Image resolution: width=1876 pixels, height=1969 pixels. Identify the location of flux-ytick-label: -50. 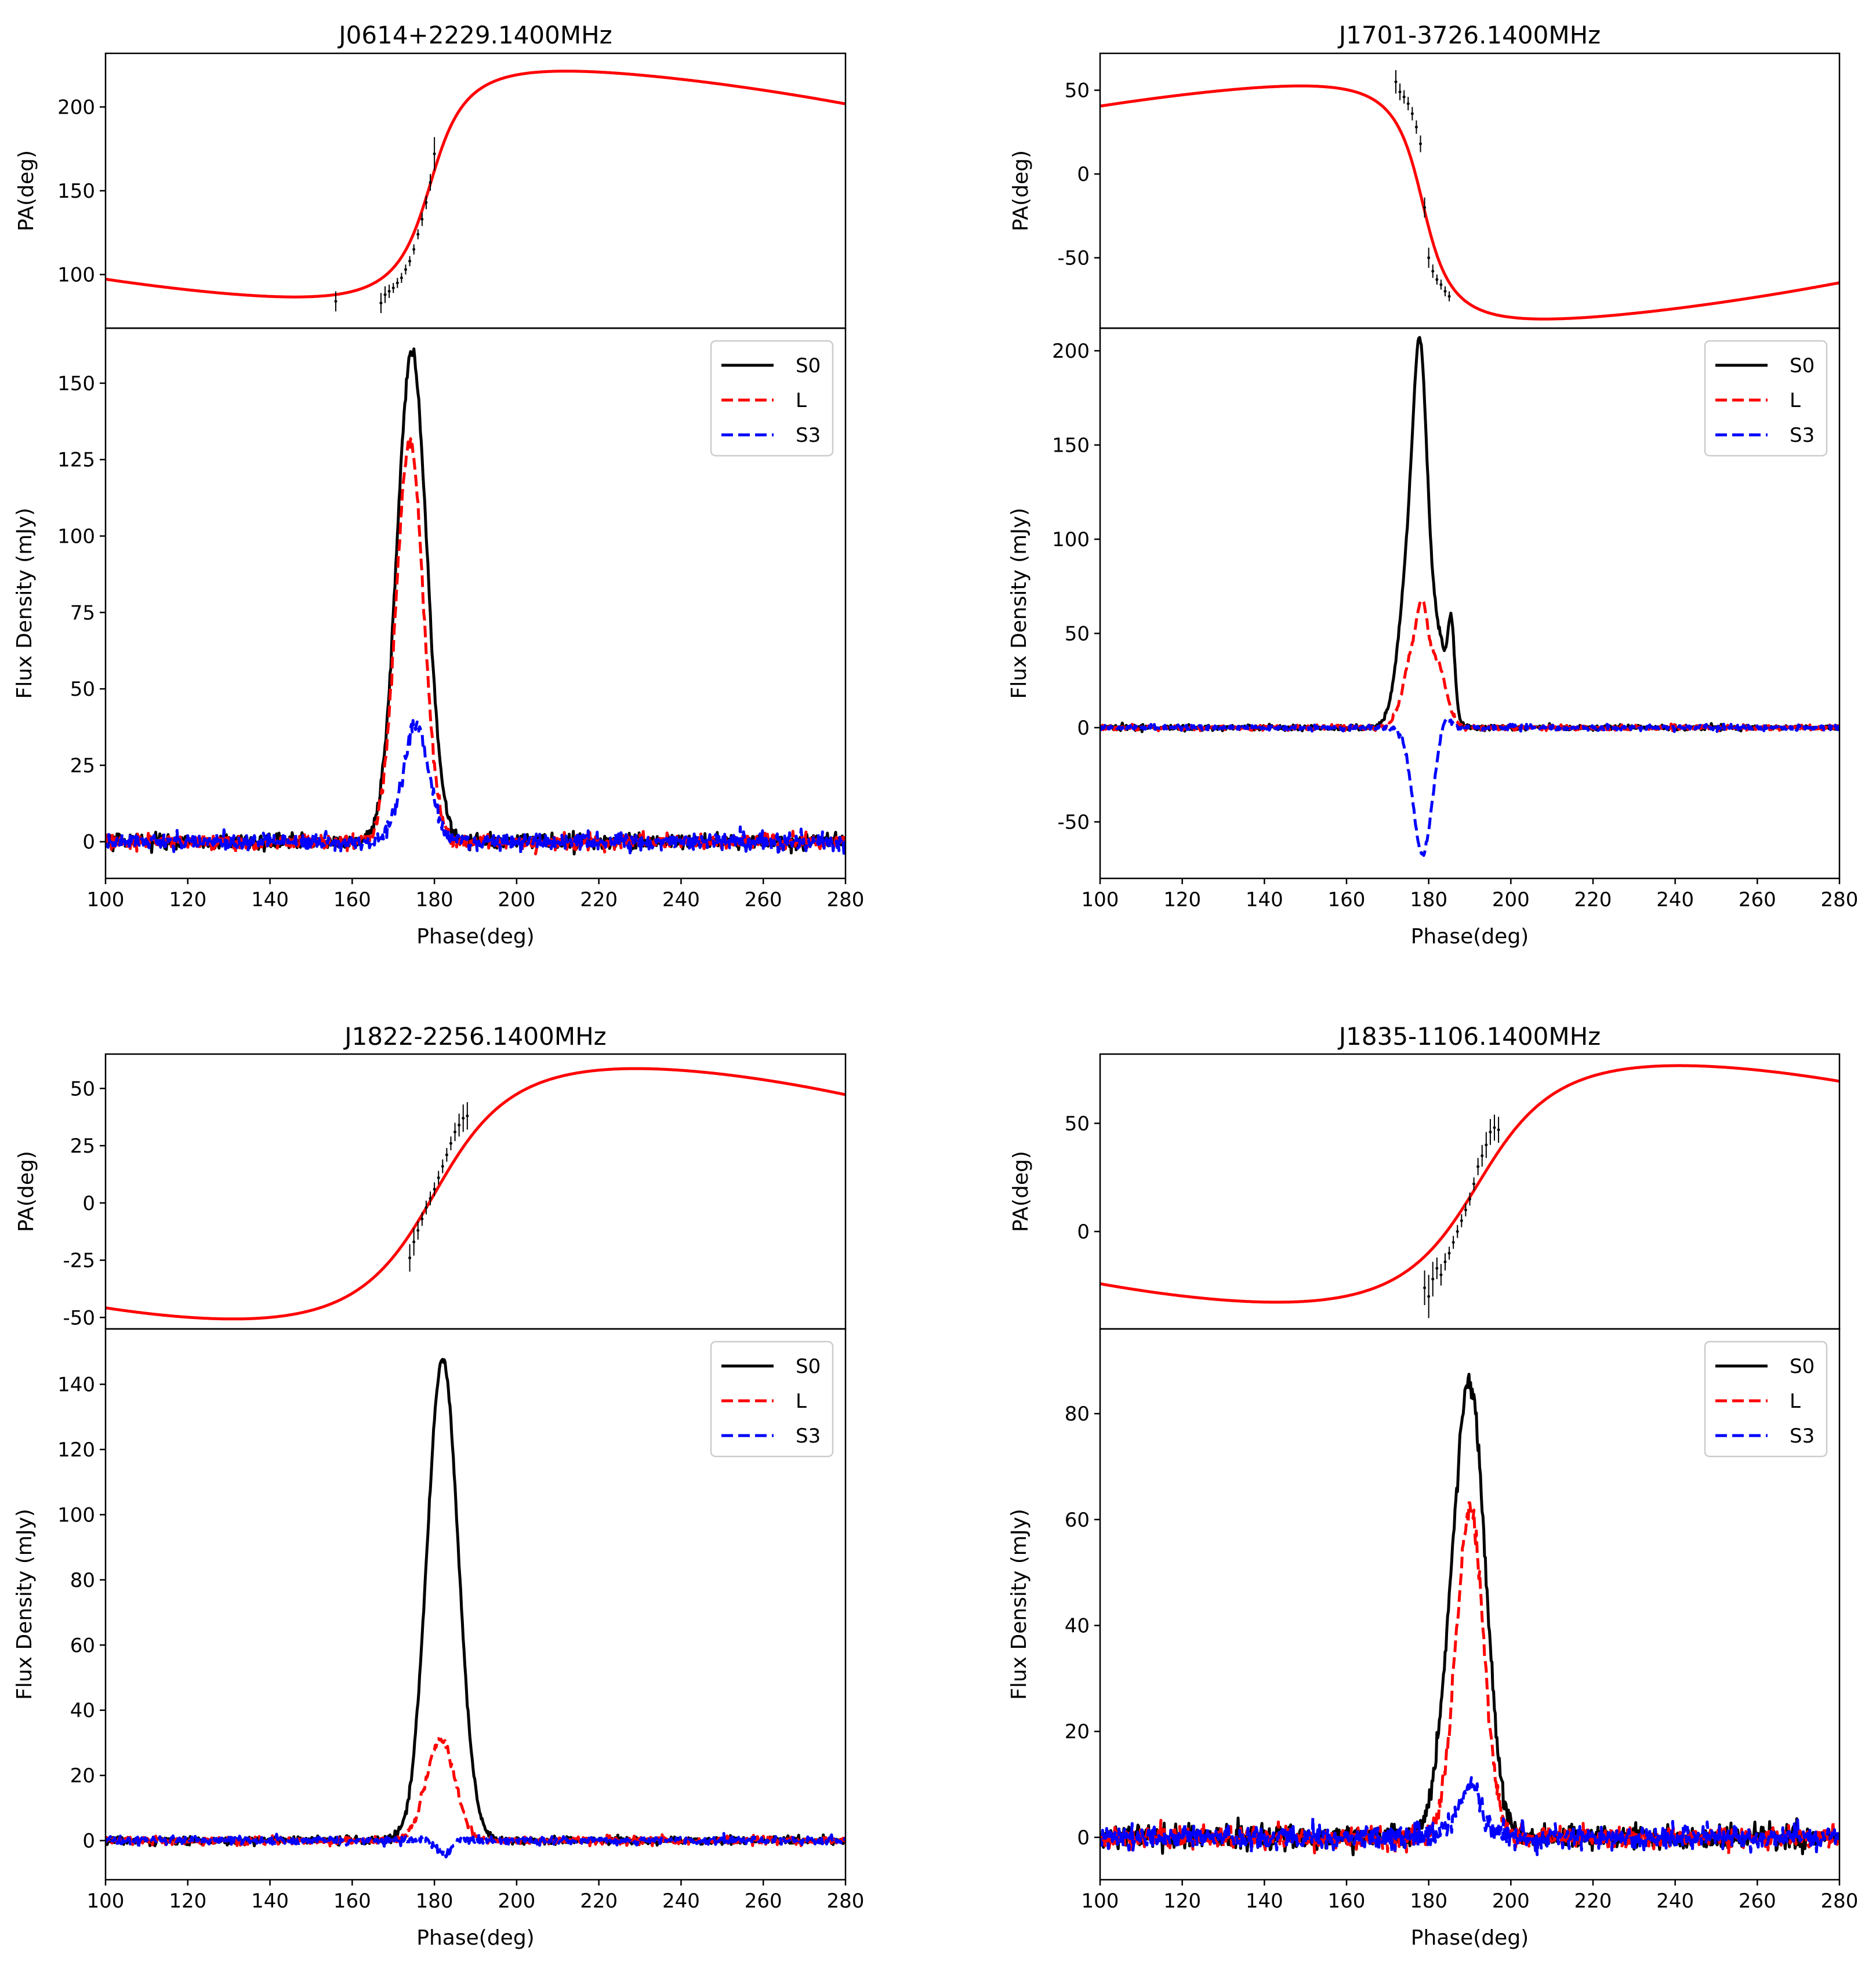
(1073, 823).